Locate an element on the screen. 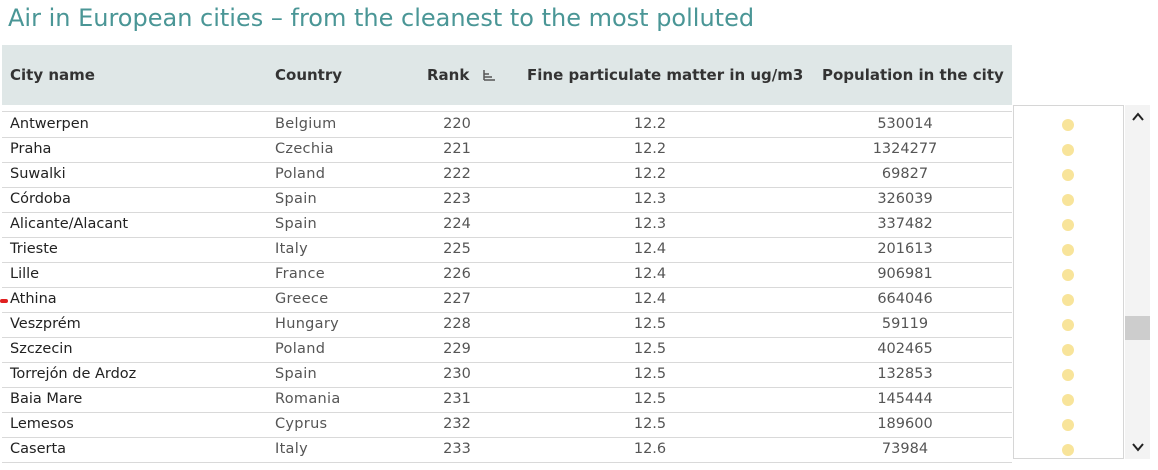 Image resolution: width=1158 pixels, height=470 pixels. table-cell: 59119 is located at coordinates (905, 324).